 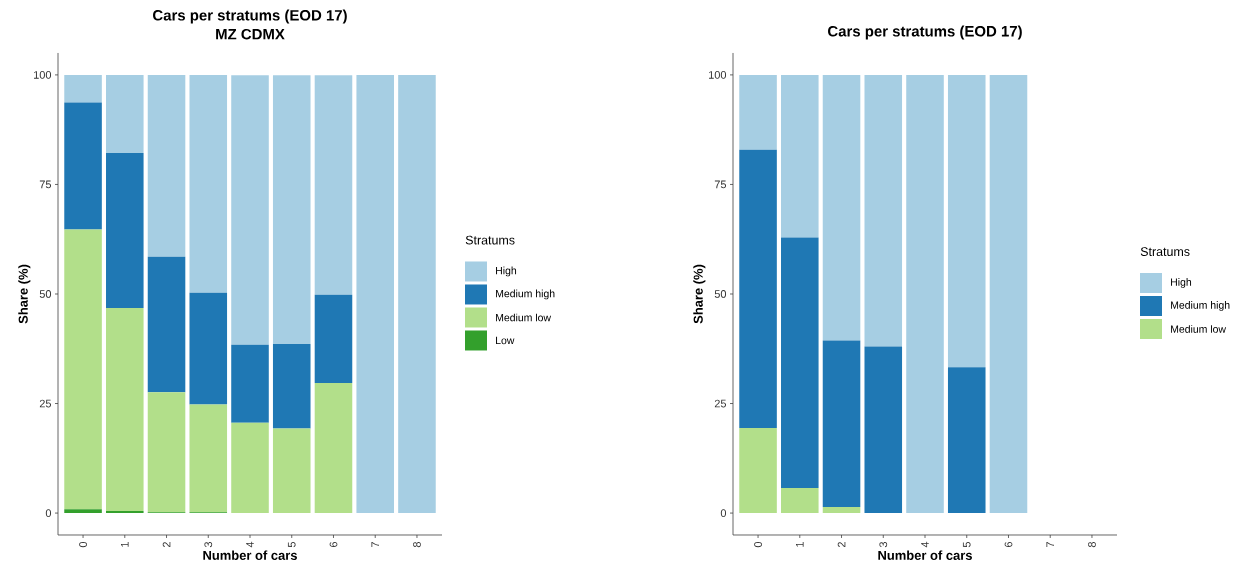 What do you see at coordinates (505, 340) in the screenshot?
I see `legend-label: Low` at bounding box center [505, 340].